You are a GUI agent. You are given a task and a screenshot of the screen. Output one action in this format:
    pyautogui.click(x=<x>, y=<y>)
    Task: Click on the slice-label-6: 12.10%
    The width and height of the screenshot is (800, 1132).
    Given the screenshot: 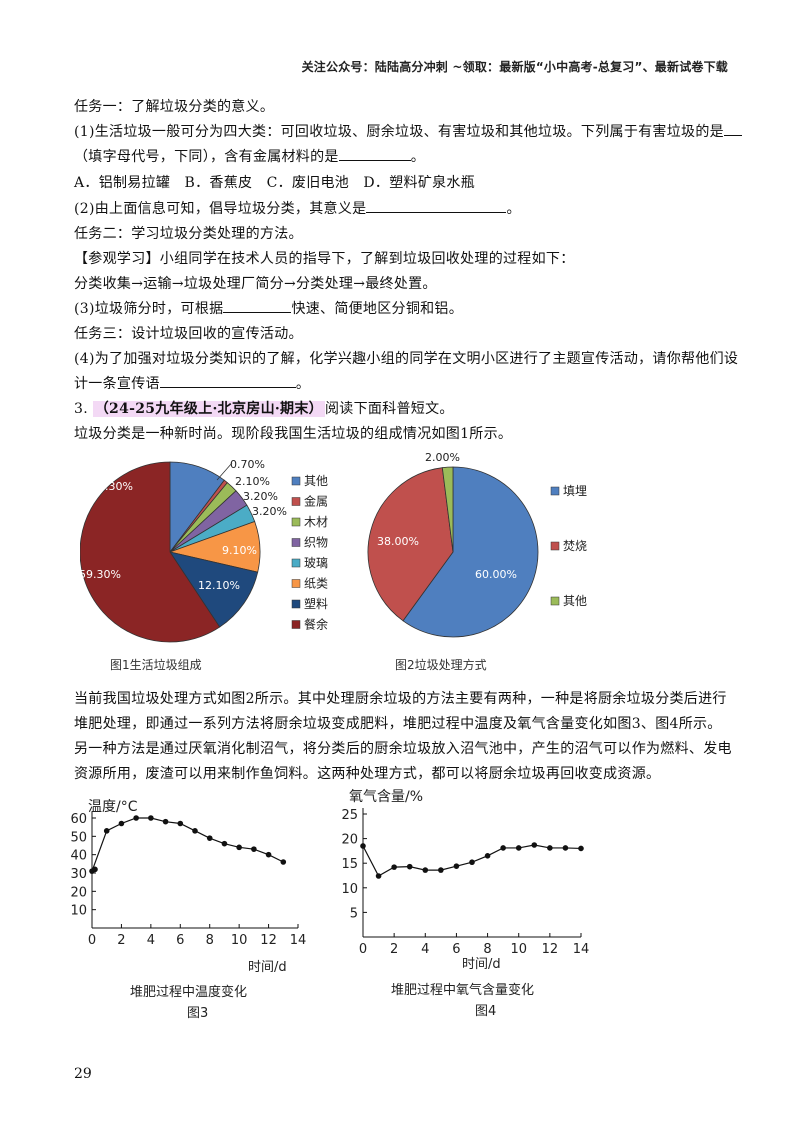 What is the action you would take?
    pyautogui.click(x=219, y=585)
    